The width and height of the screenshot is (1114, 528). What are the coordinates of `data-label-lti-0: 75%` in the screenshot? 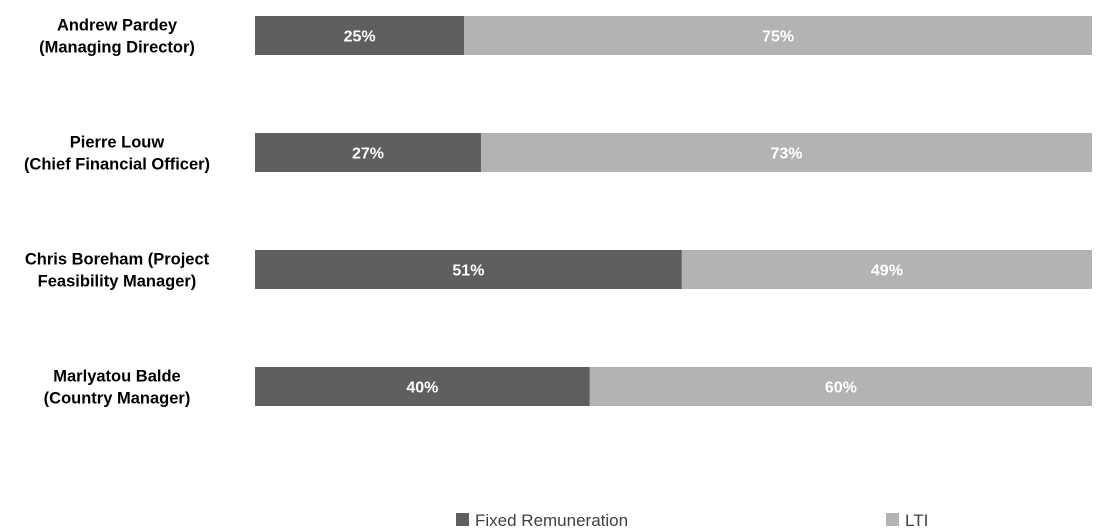 It's located at (778, 37).